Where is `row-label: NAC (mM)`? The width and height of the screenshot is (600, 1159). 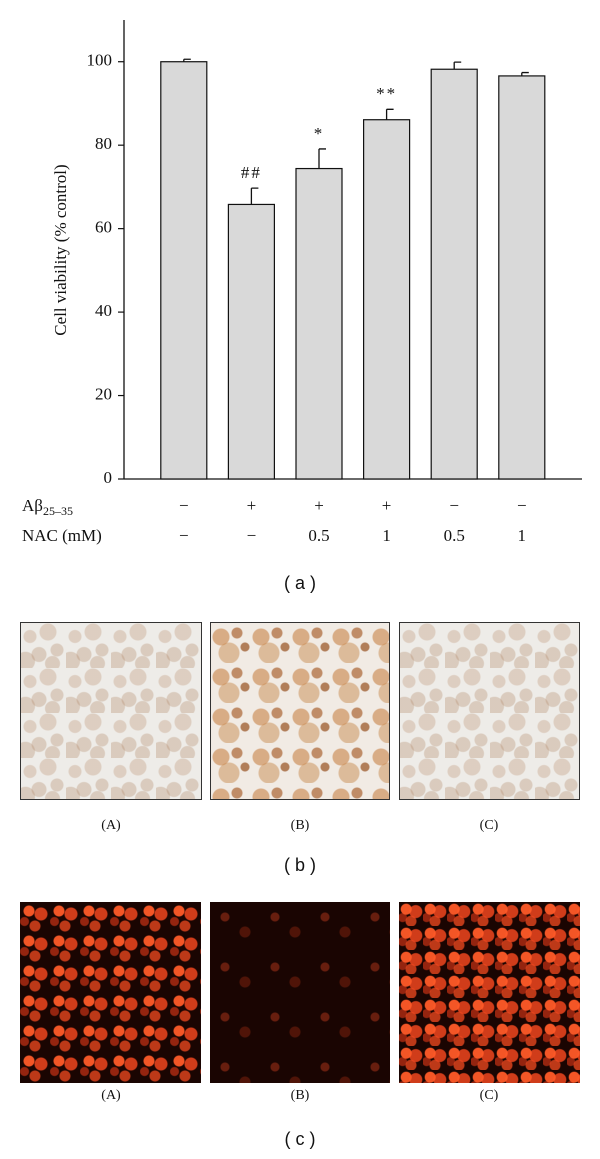 row-label: NAC (mM) is located at coordinates (62, 535).